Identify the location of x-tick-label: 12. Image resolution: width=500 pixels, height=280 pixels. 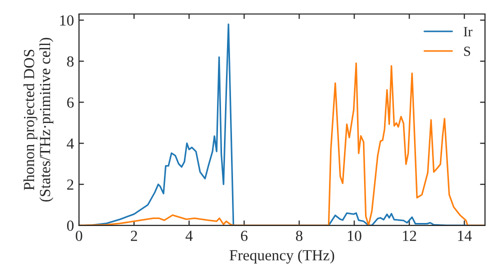
(409, 235).